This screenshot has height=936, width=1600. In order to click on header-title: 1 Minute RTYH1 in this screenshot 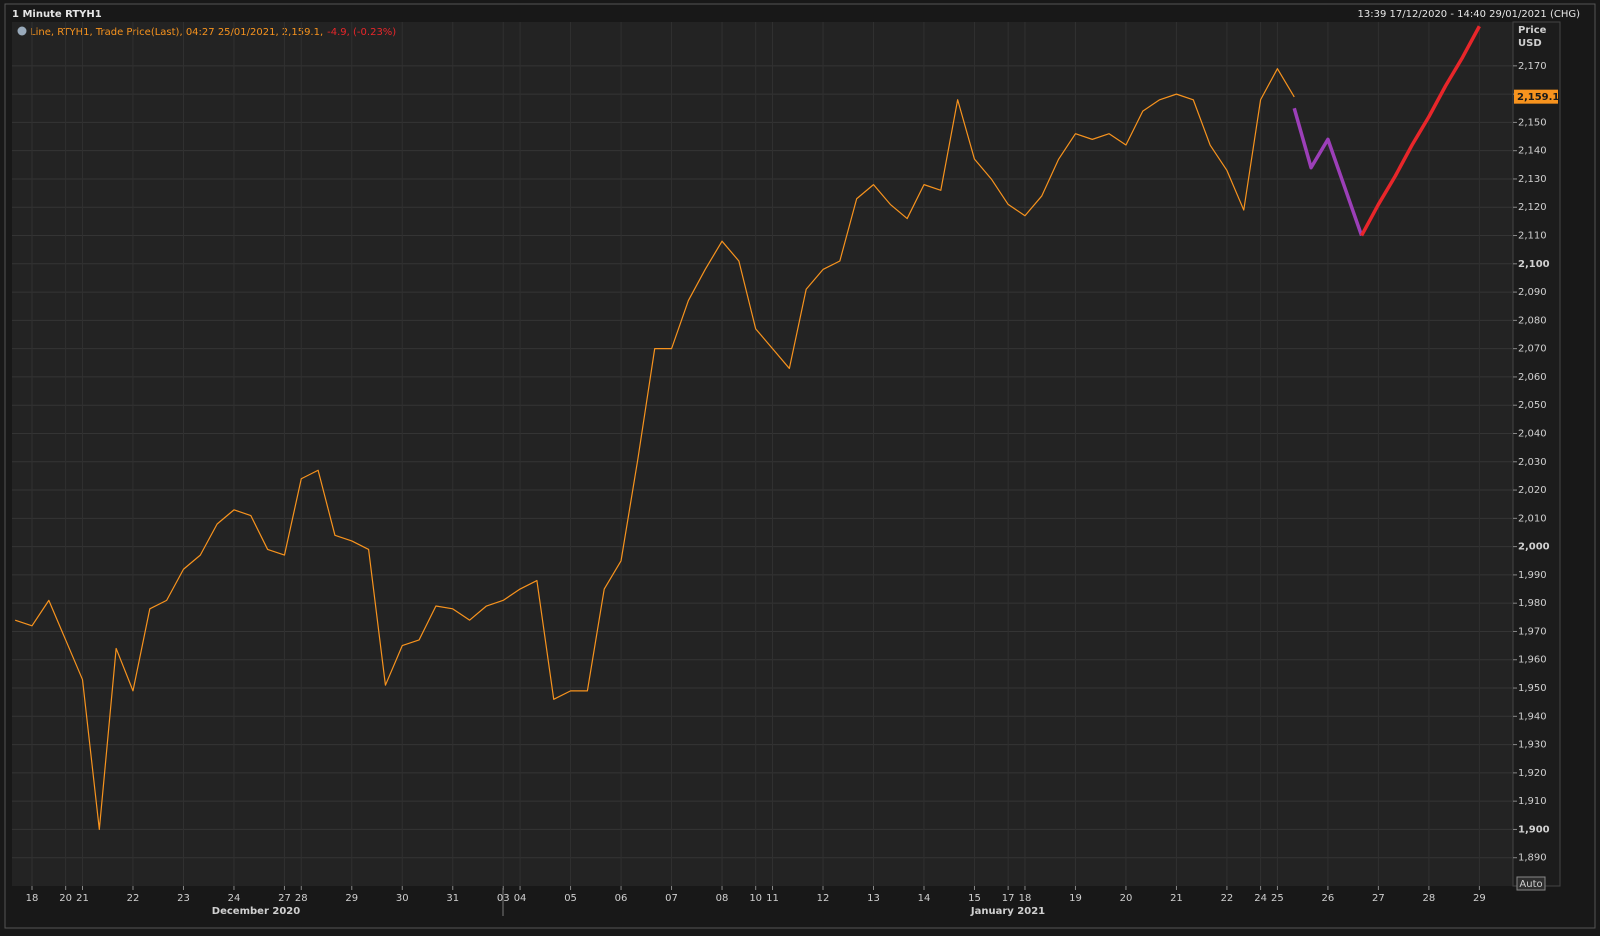, I will do `click(57, 14)`.